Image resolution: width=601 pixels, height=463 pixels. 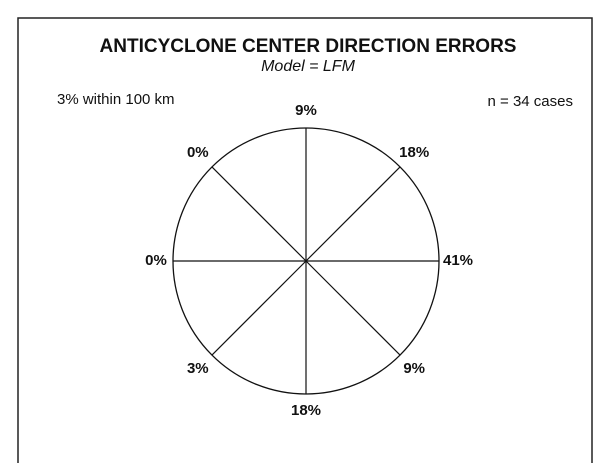 What do you see at coordinates (116, 99) in the screenshot?
I see `annotation: 3% within 100 km` at bounding box center [116, 99].